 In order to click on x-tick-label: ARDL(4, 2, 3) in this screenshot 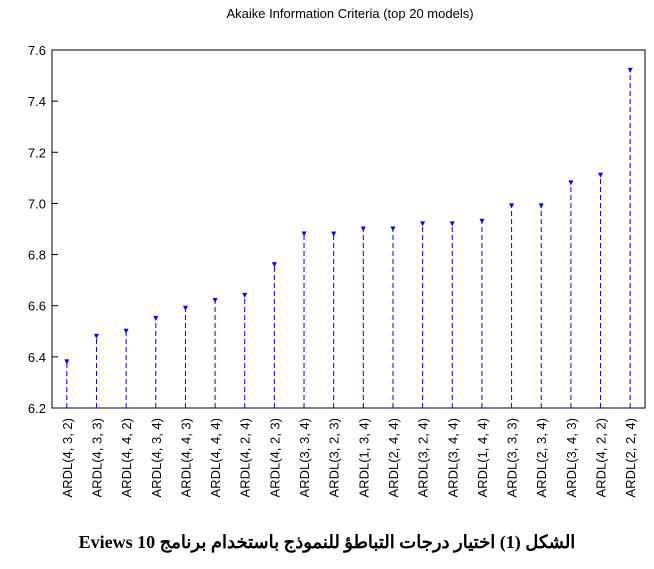, I will do `click(274, 457)`.